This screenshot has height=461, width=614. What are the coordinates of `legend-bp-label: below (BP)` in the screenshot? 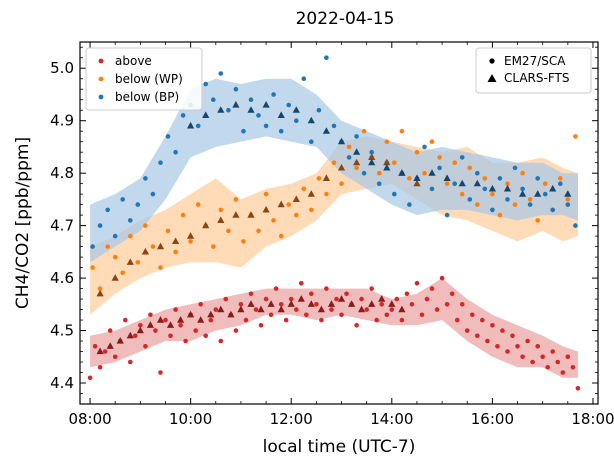 It's located at (147, 97).